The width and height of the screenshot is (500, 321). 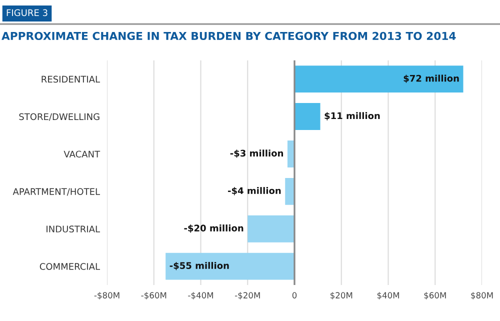 I want to click on data-label: -$3 million, so click(x=257, y=154).